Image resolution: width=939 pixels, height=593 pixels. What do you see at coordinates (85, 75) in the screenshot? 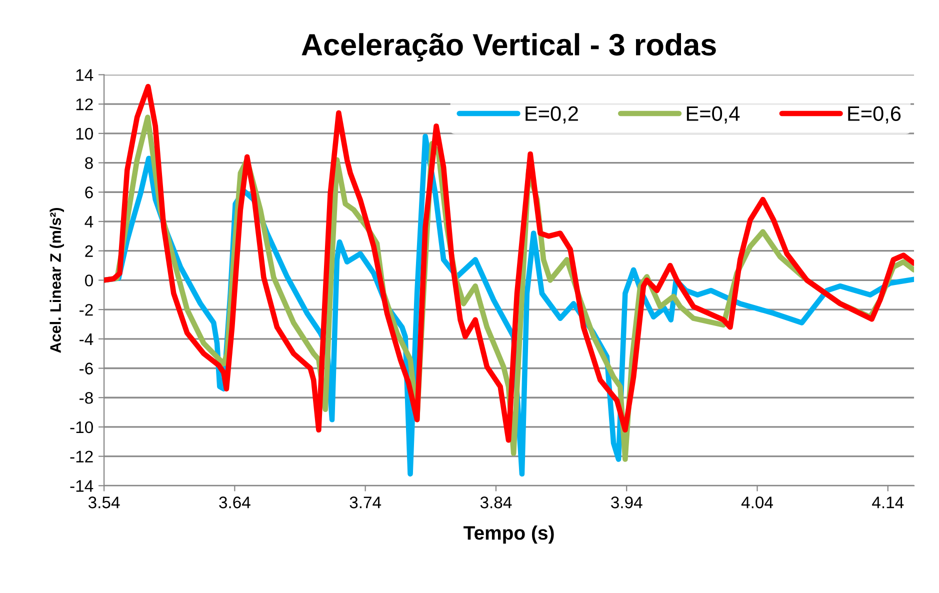
I see `y-tick-label: 14` at bounding box center [85, 75].